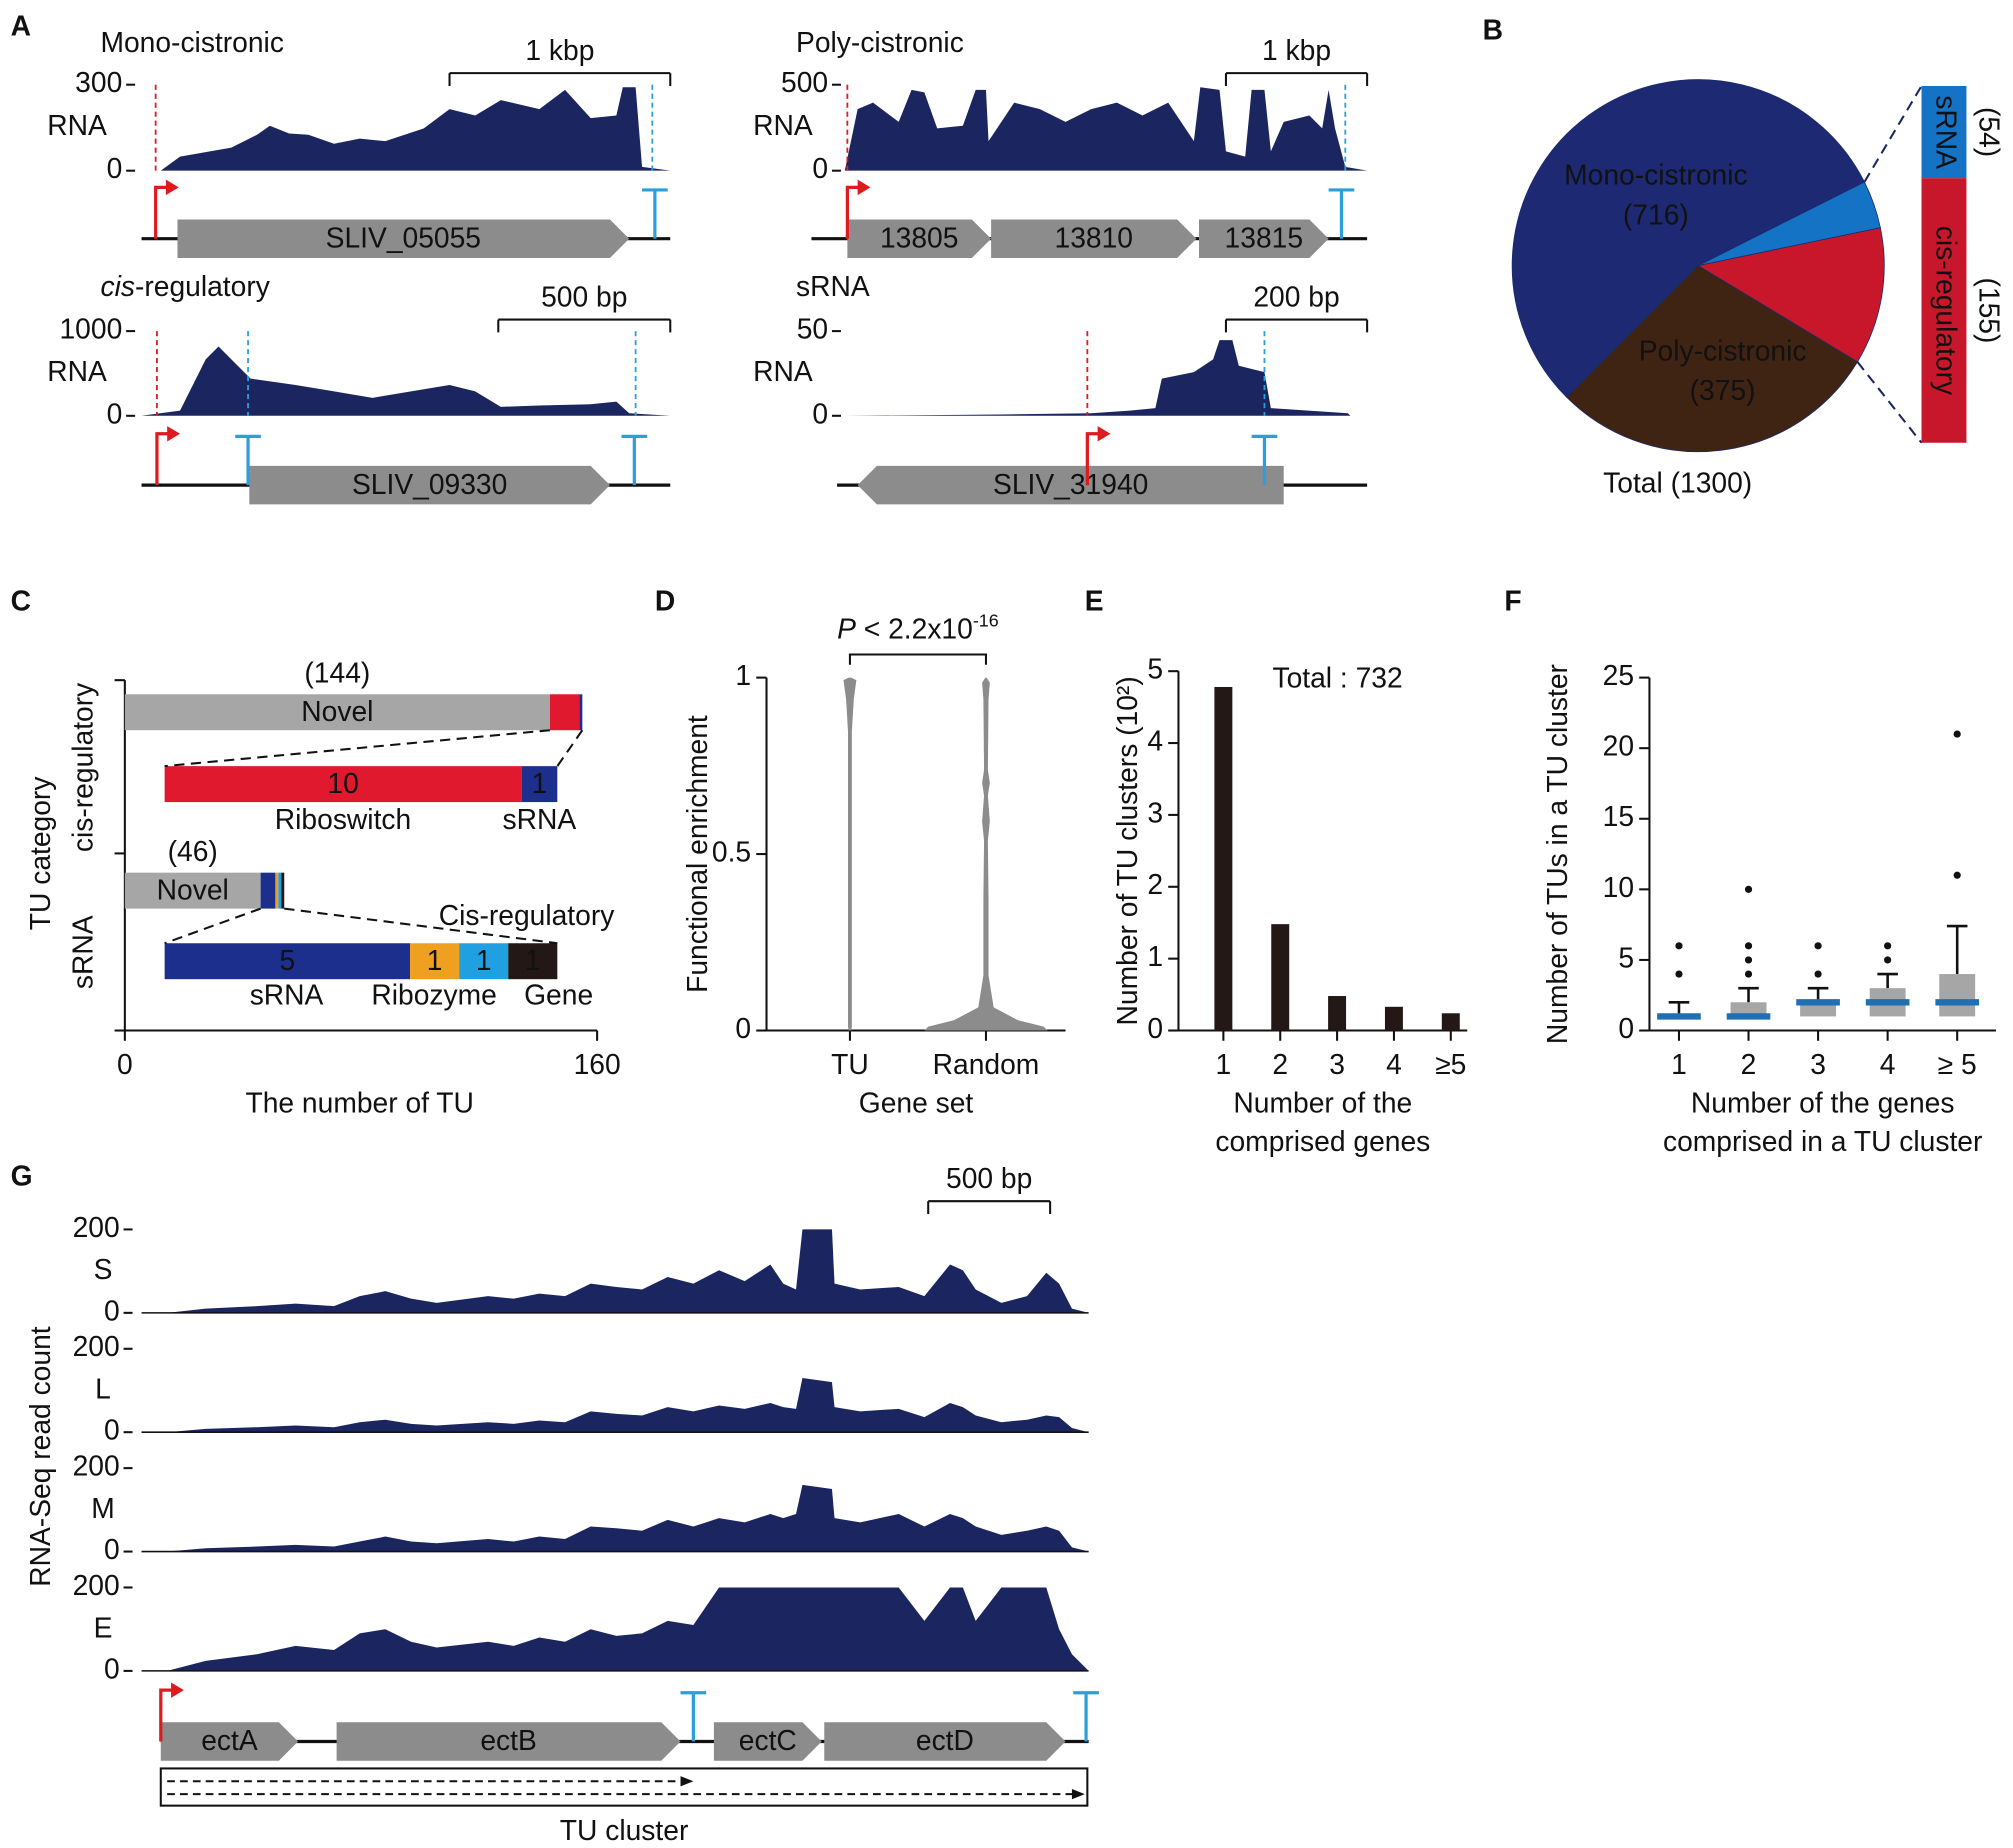  Describe the element at coordinates (1155, 812) in the screenshot. I see `y-tick-label: 3` at that location.